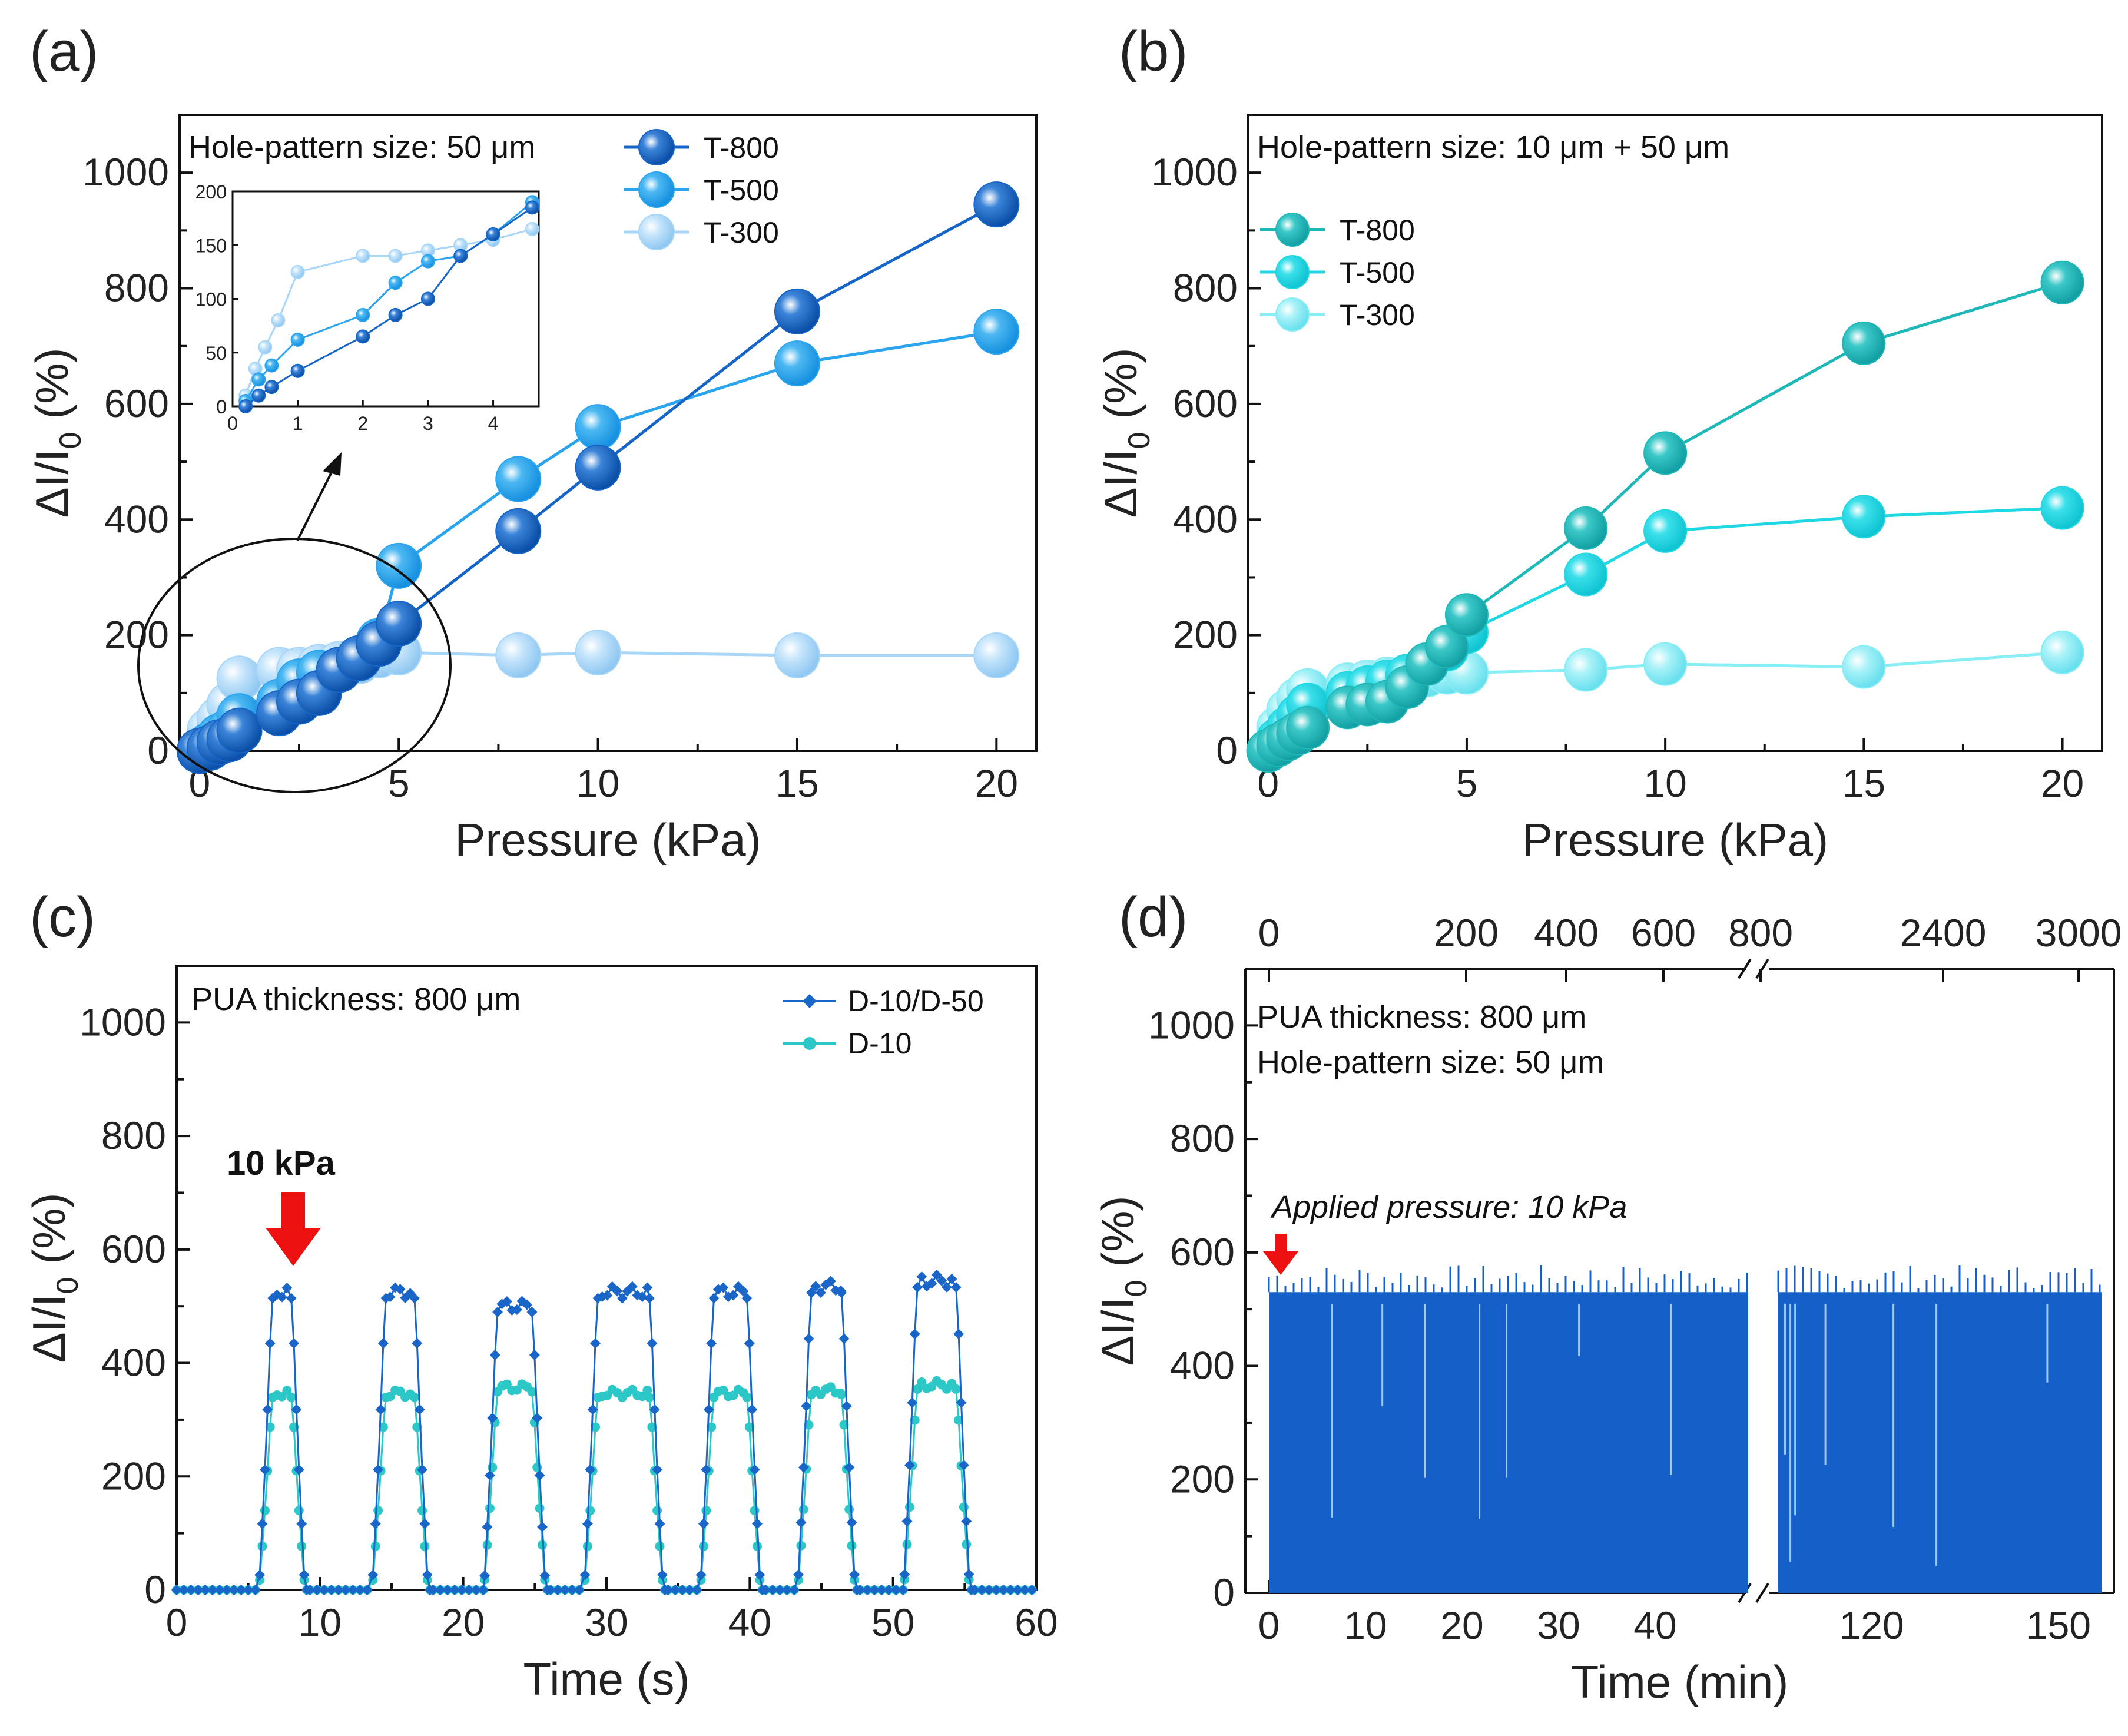  I want to click on annotation-c: PUA thickness: 800 μm, so click(356, 999).